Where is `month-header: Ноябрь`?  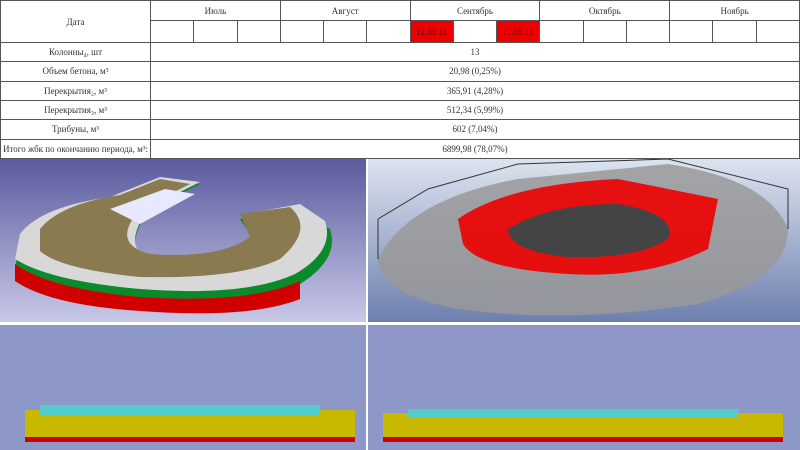 month-header: Ноябрь is located at coordinates (734, 10).